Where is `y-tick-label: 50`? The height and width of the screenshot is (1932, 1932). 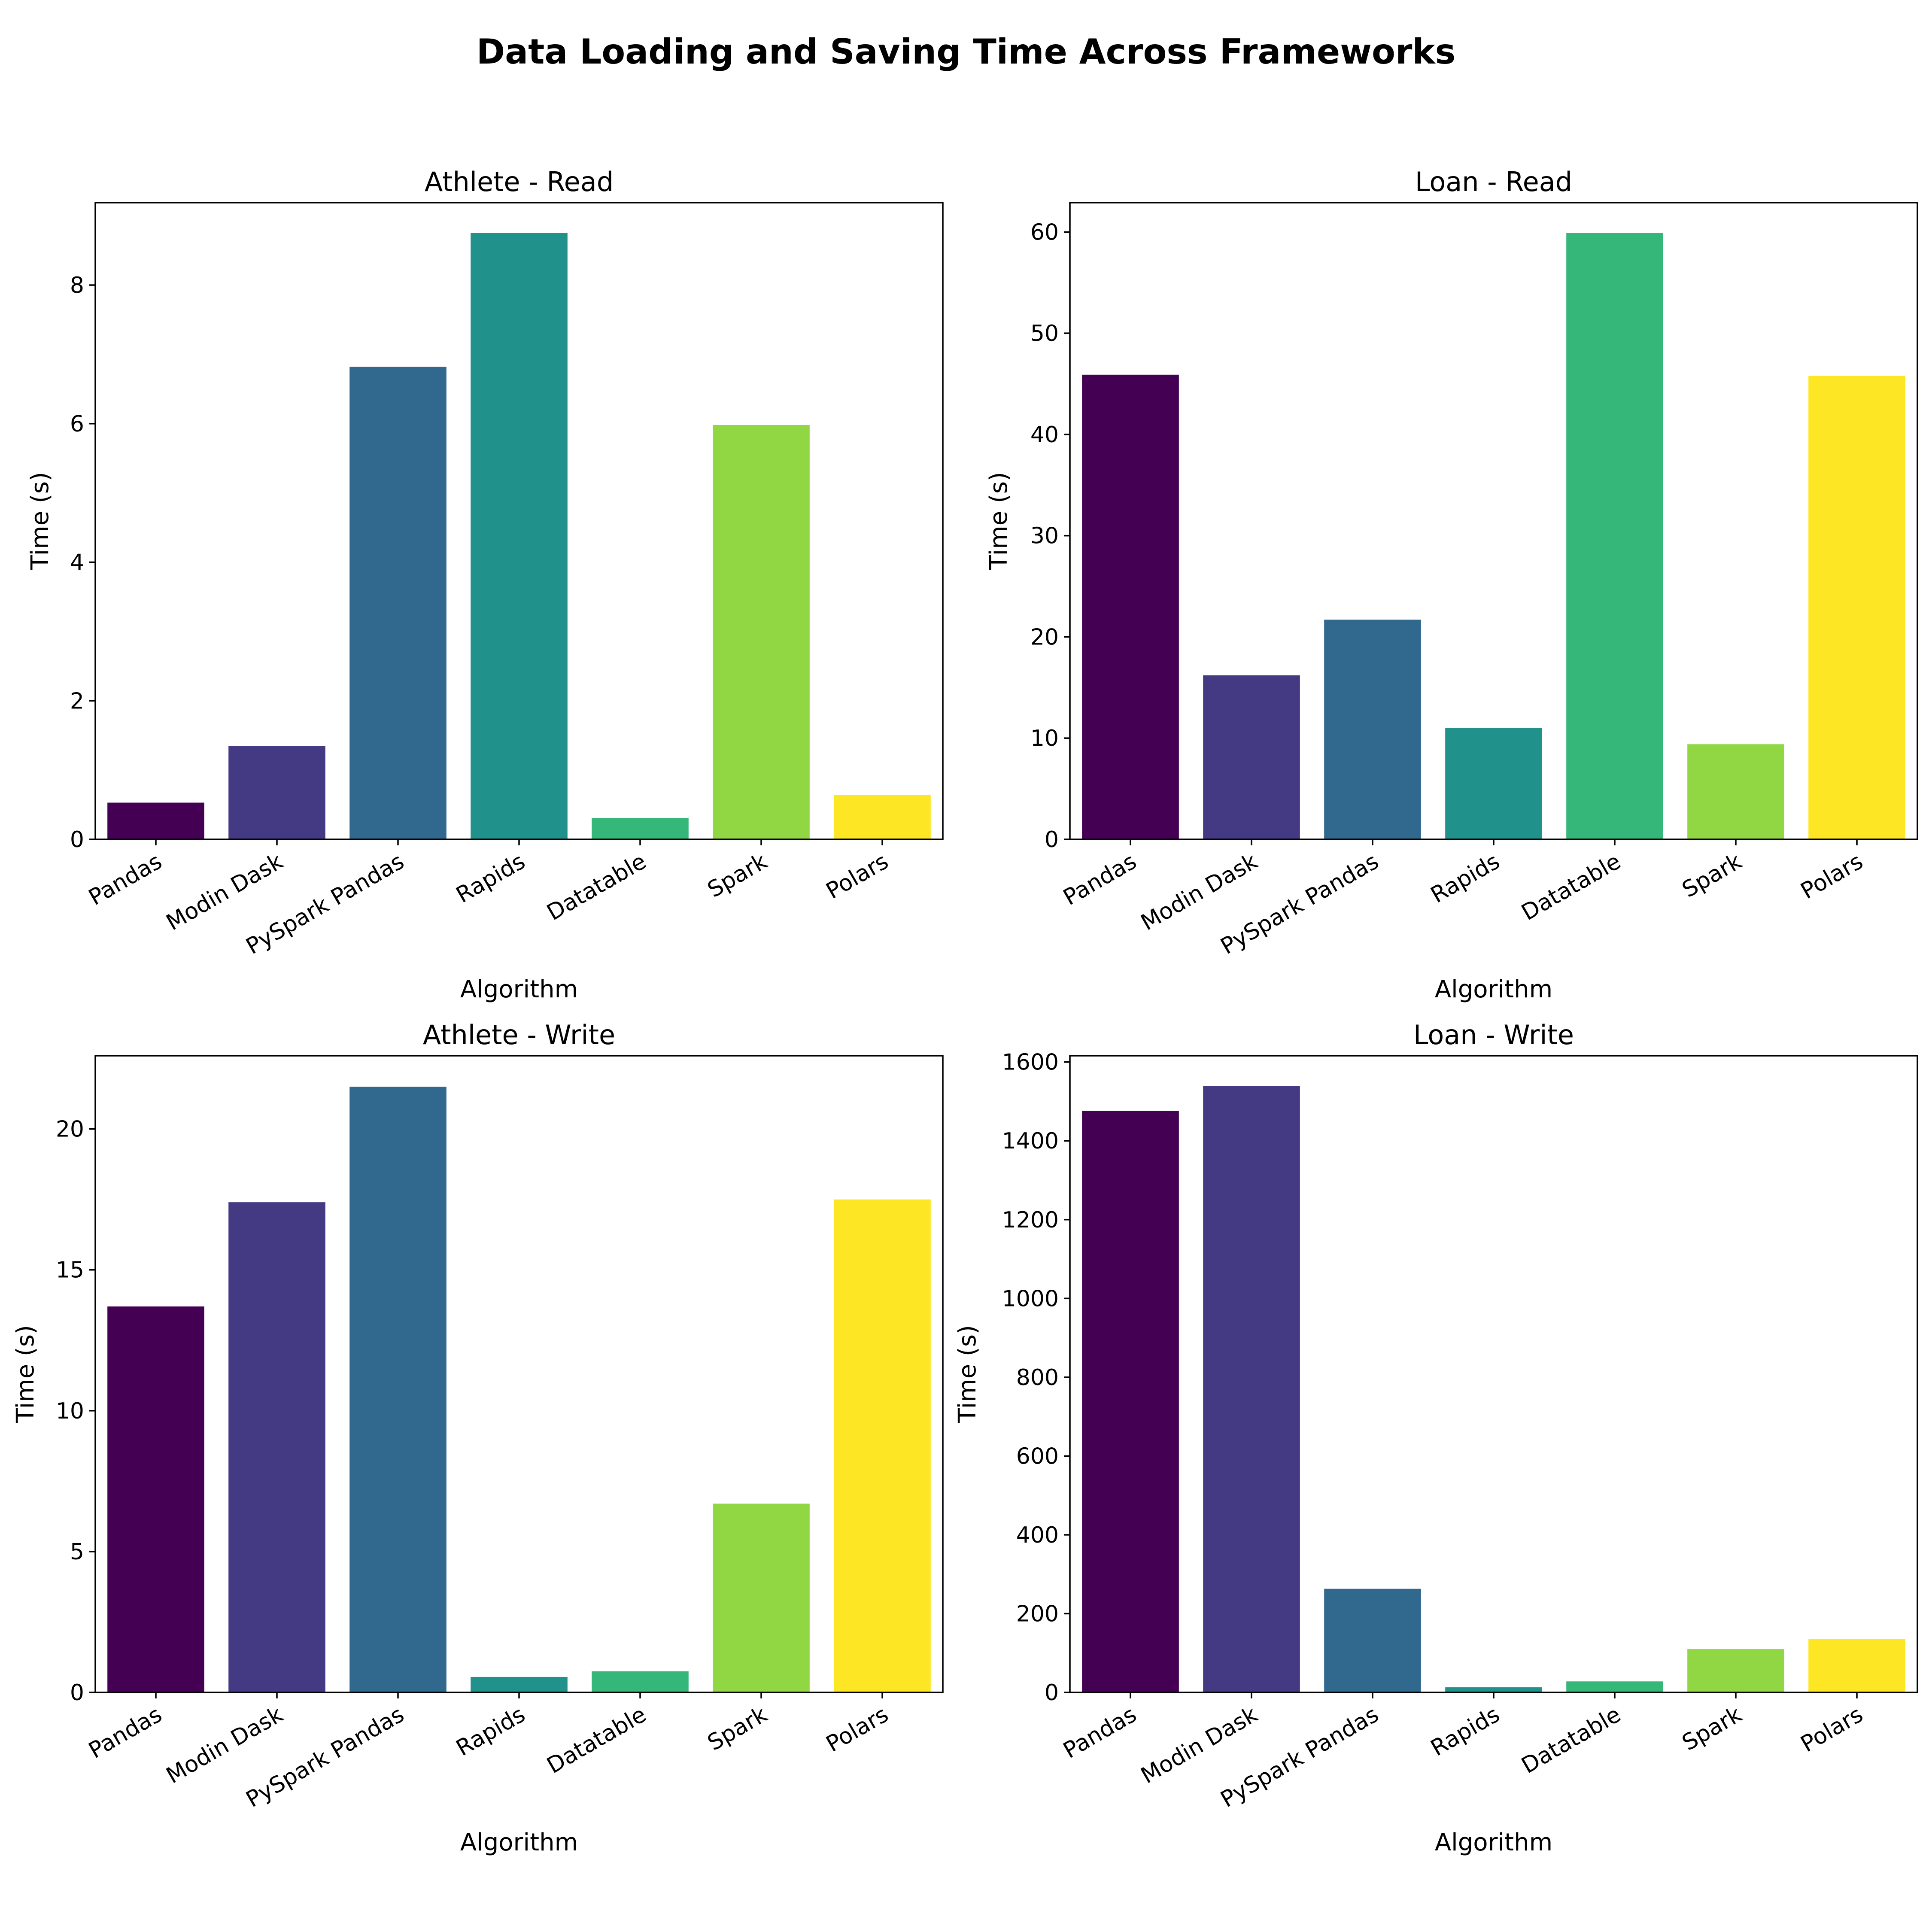 y-tick-label: 50 is located at coordinates (1045, 334).